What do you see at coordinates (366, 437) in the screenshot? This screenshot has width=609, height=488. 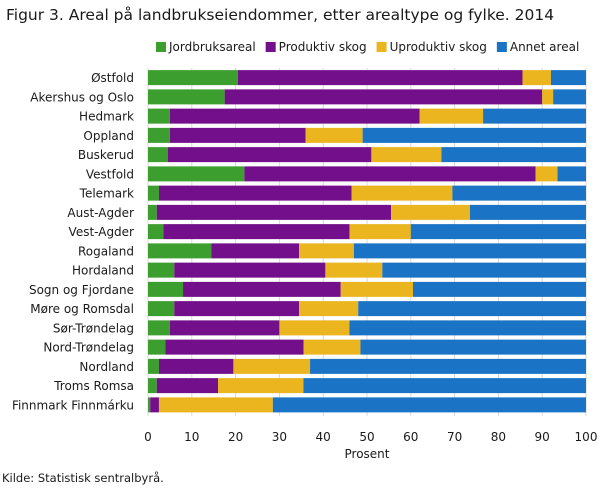 I see `x-tick-label: 50` at bounding box center [366, 437].